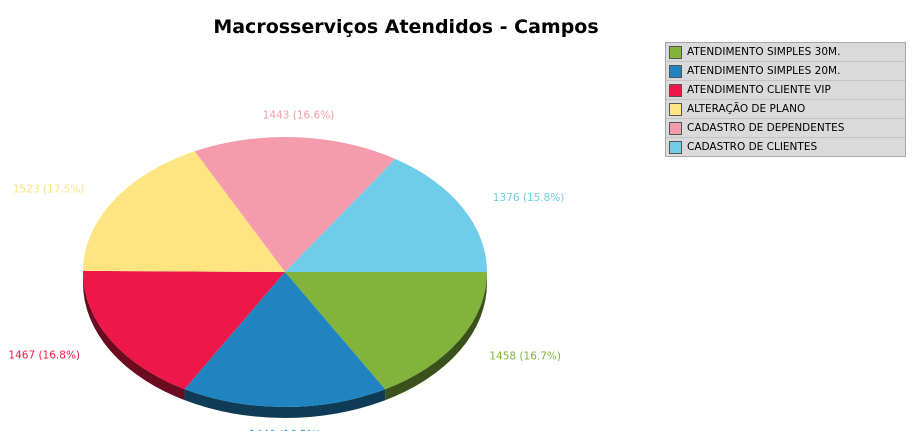 The height and width of the screenshot is (431, 918). Describe the element at coordinates (406, 27) in the screenshot. I see `chart-title: Macrosserviços Atendidos - Campos` at that location.